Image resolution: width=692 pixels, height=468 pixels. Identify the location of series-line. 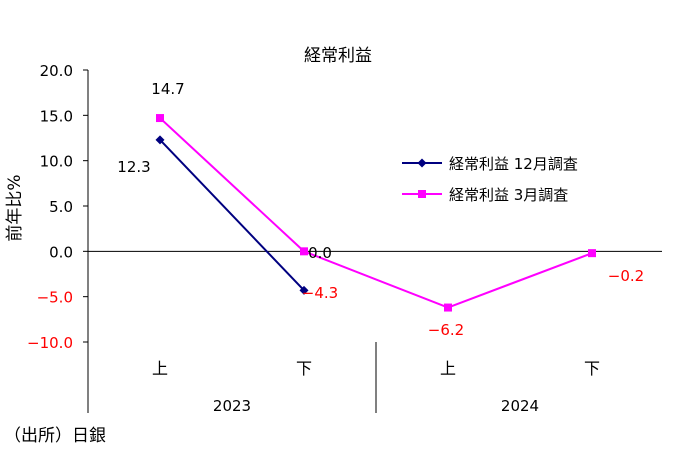
(232, 215).